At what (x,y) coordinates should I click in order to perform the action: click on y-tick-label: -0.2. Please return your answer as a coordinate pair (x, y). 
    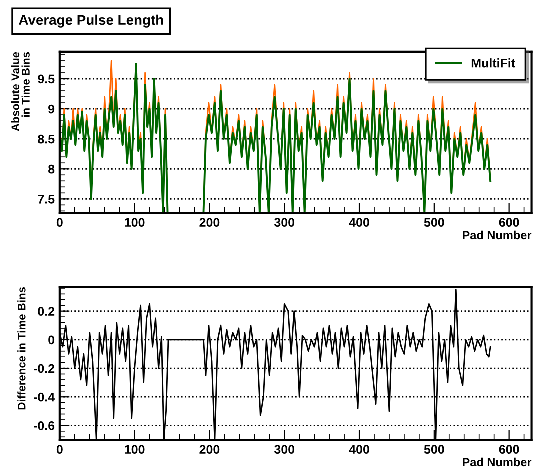
    Looking at the image, I should click on (44, 369).